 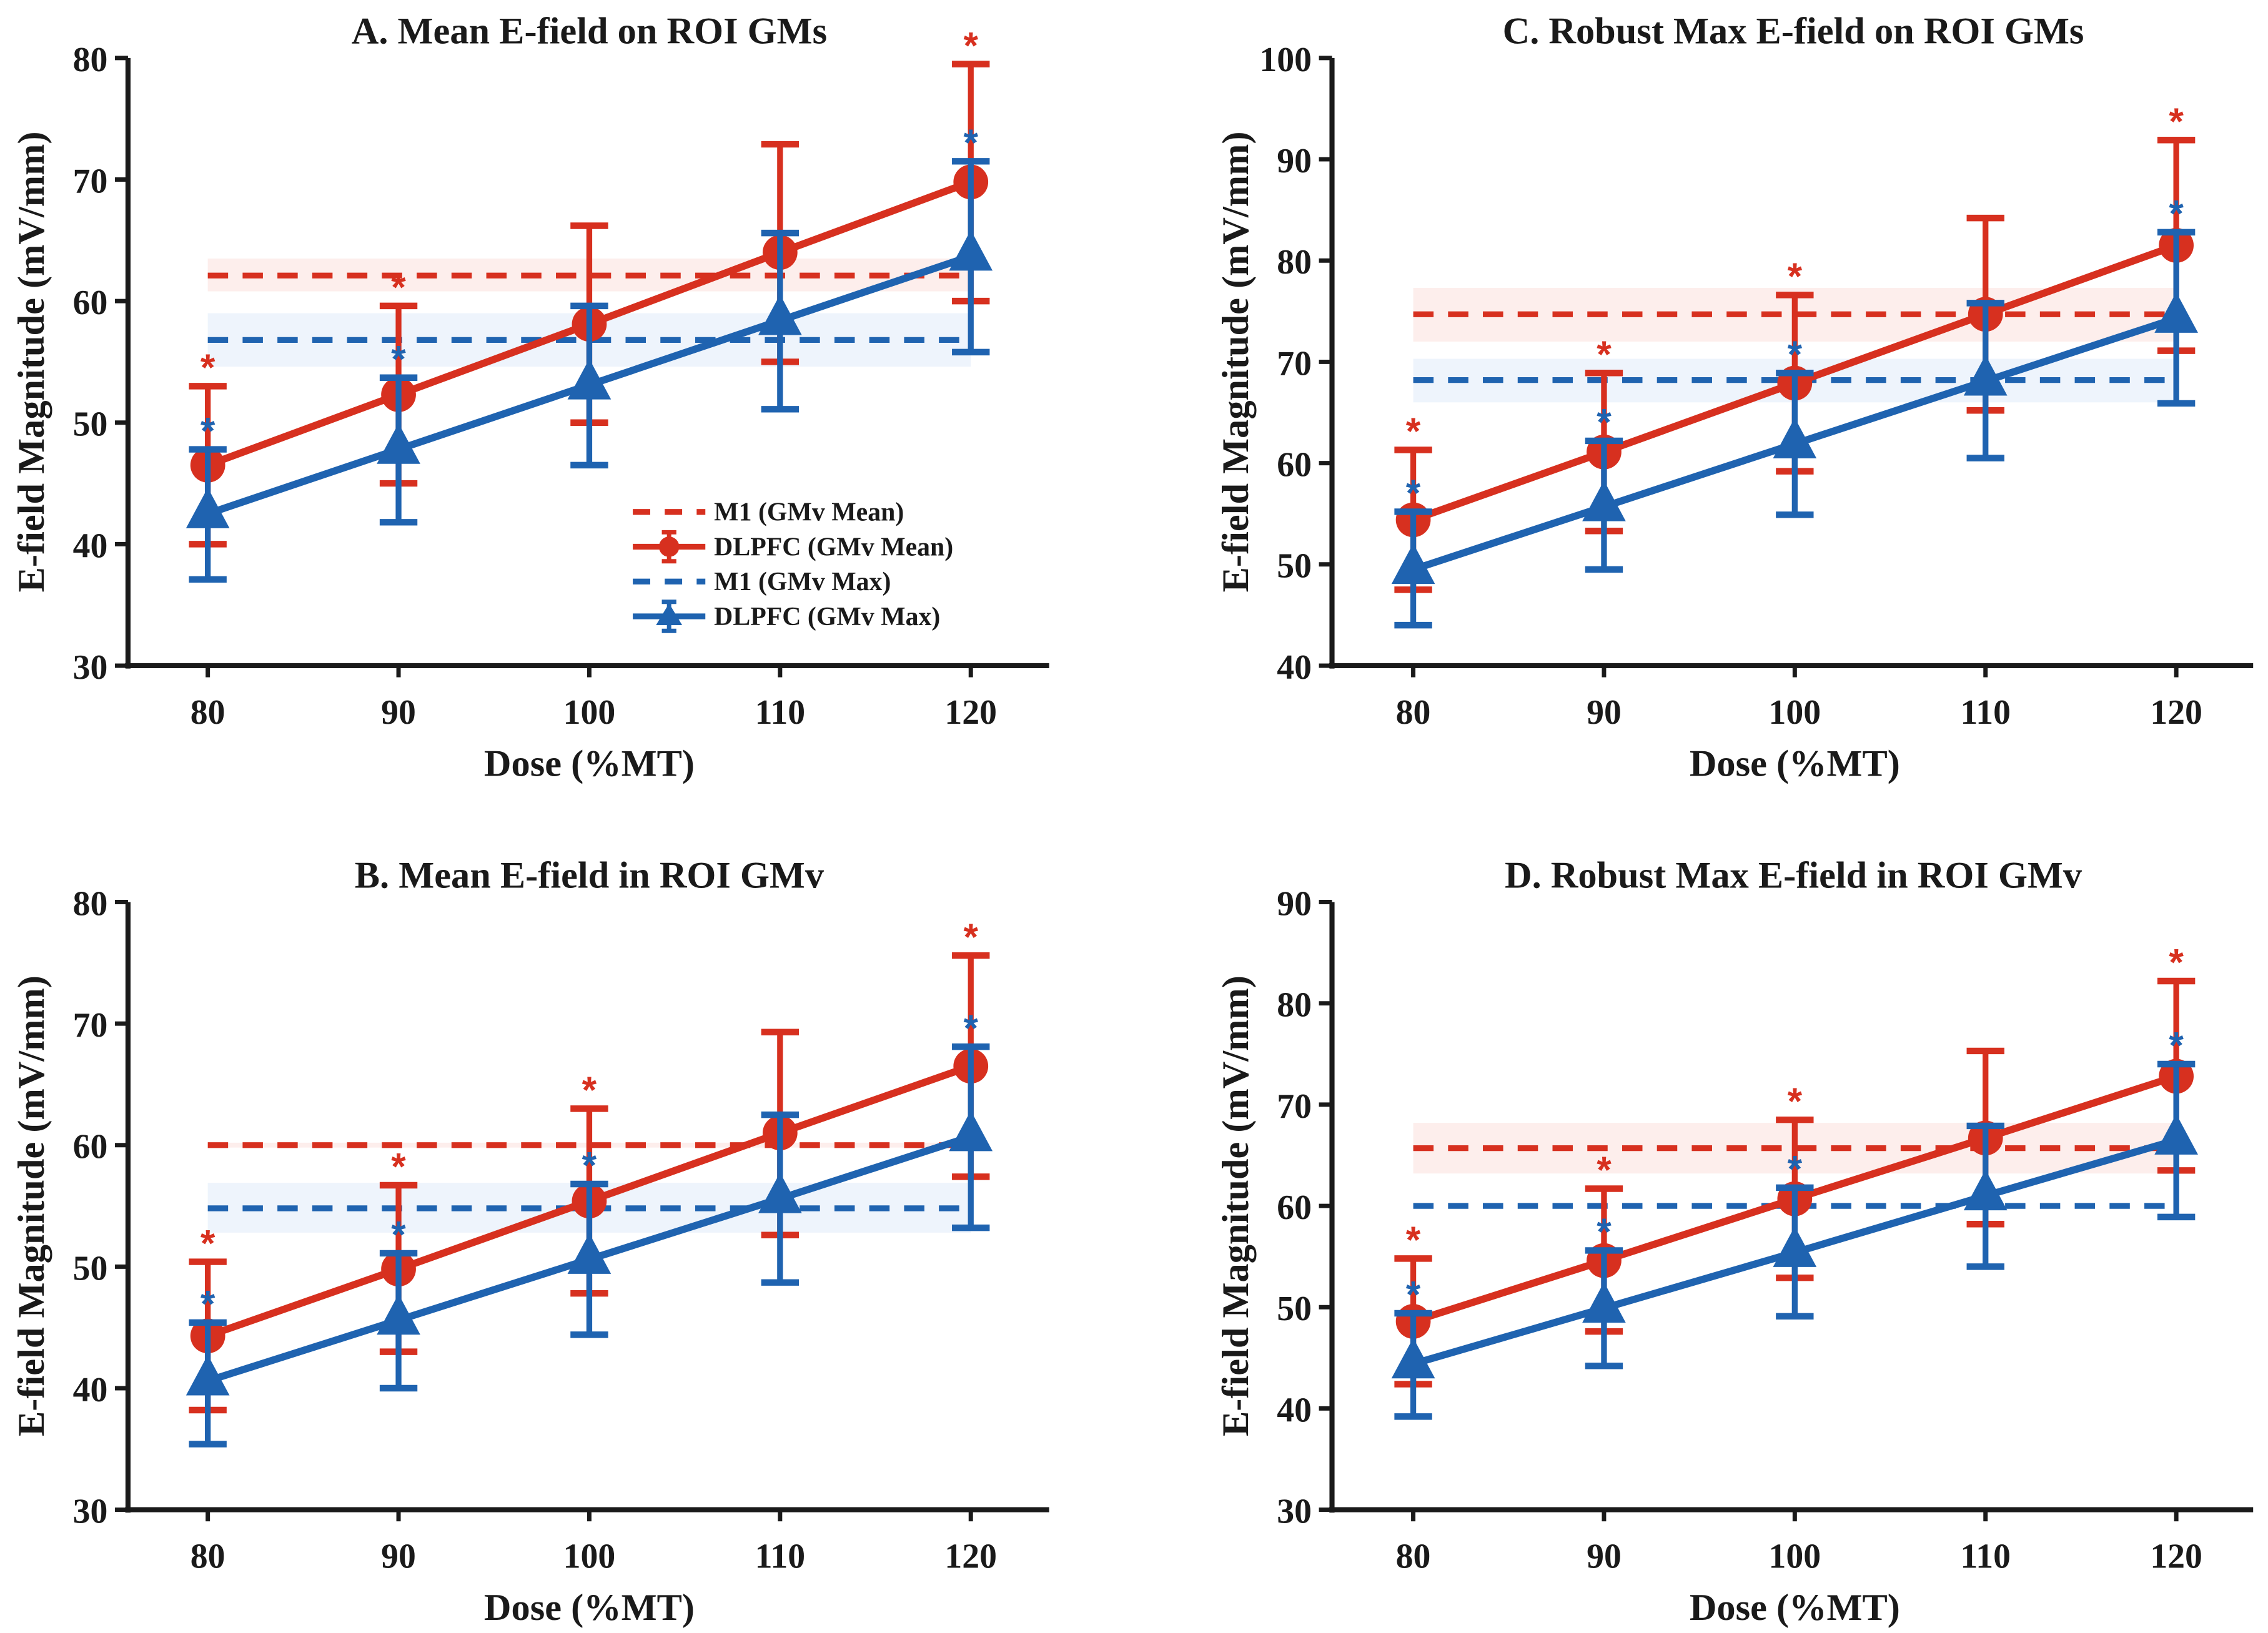 I want to click on legend-item: DLPFC (GMv Max), so click(x=786, y=616).